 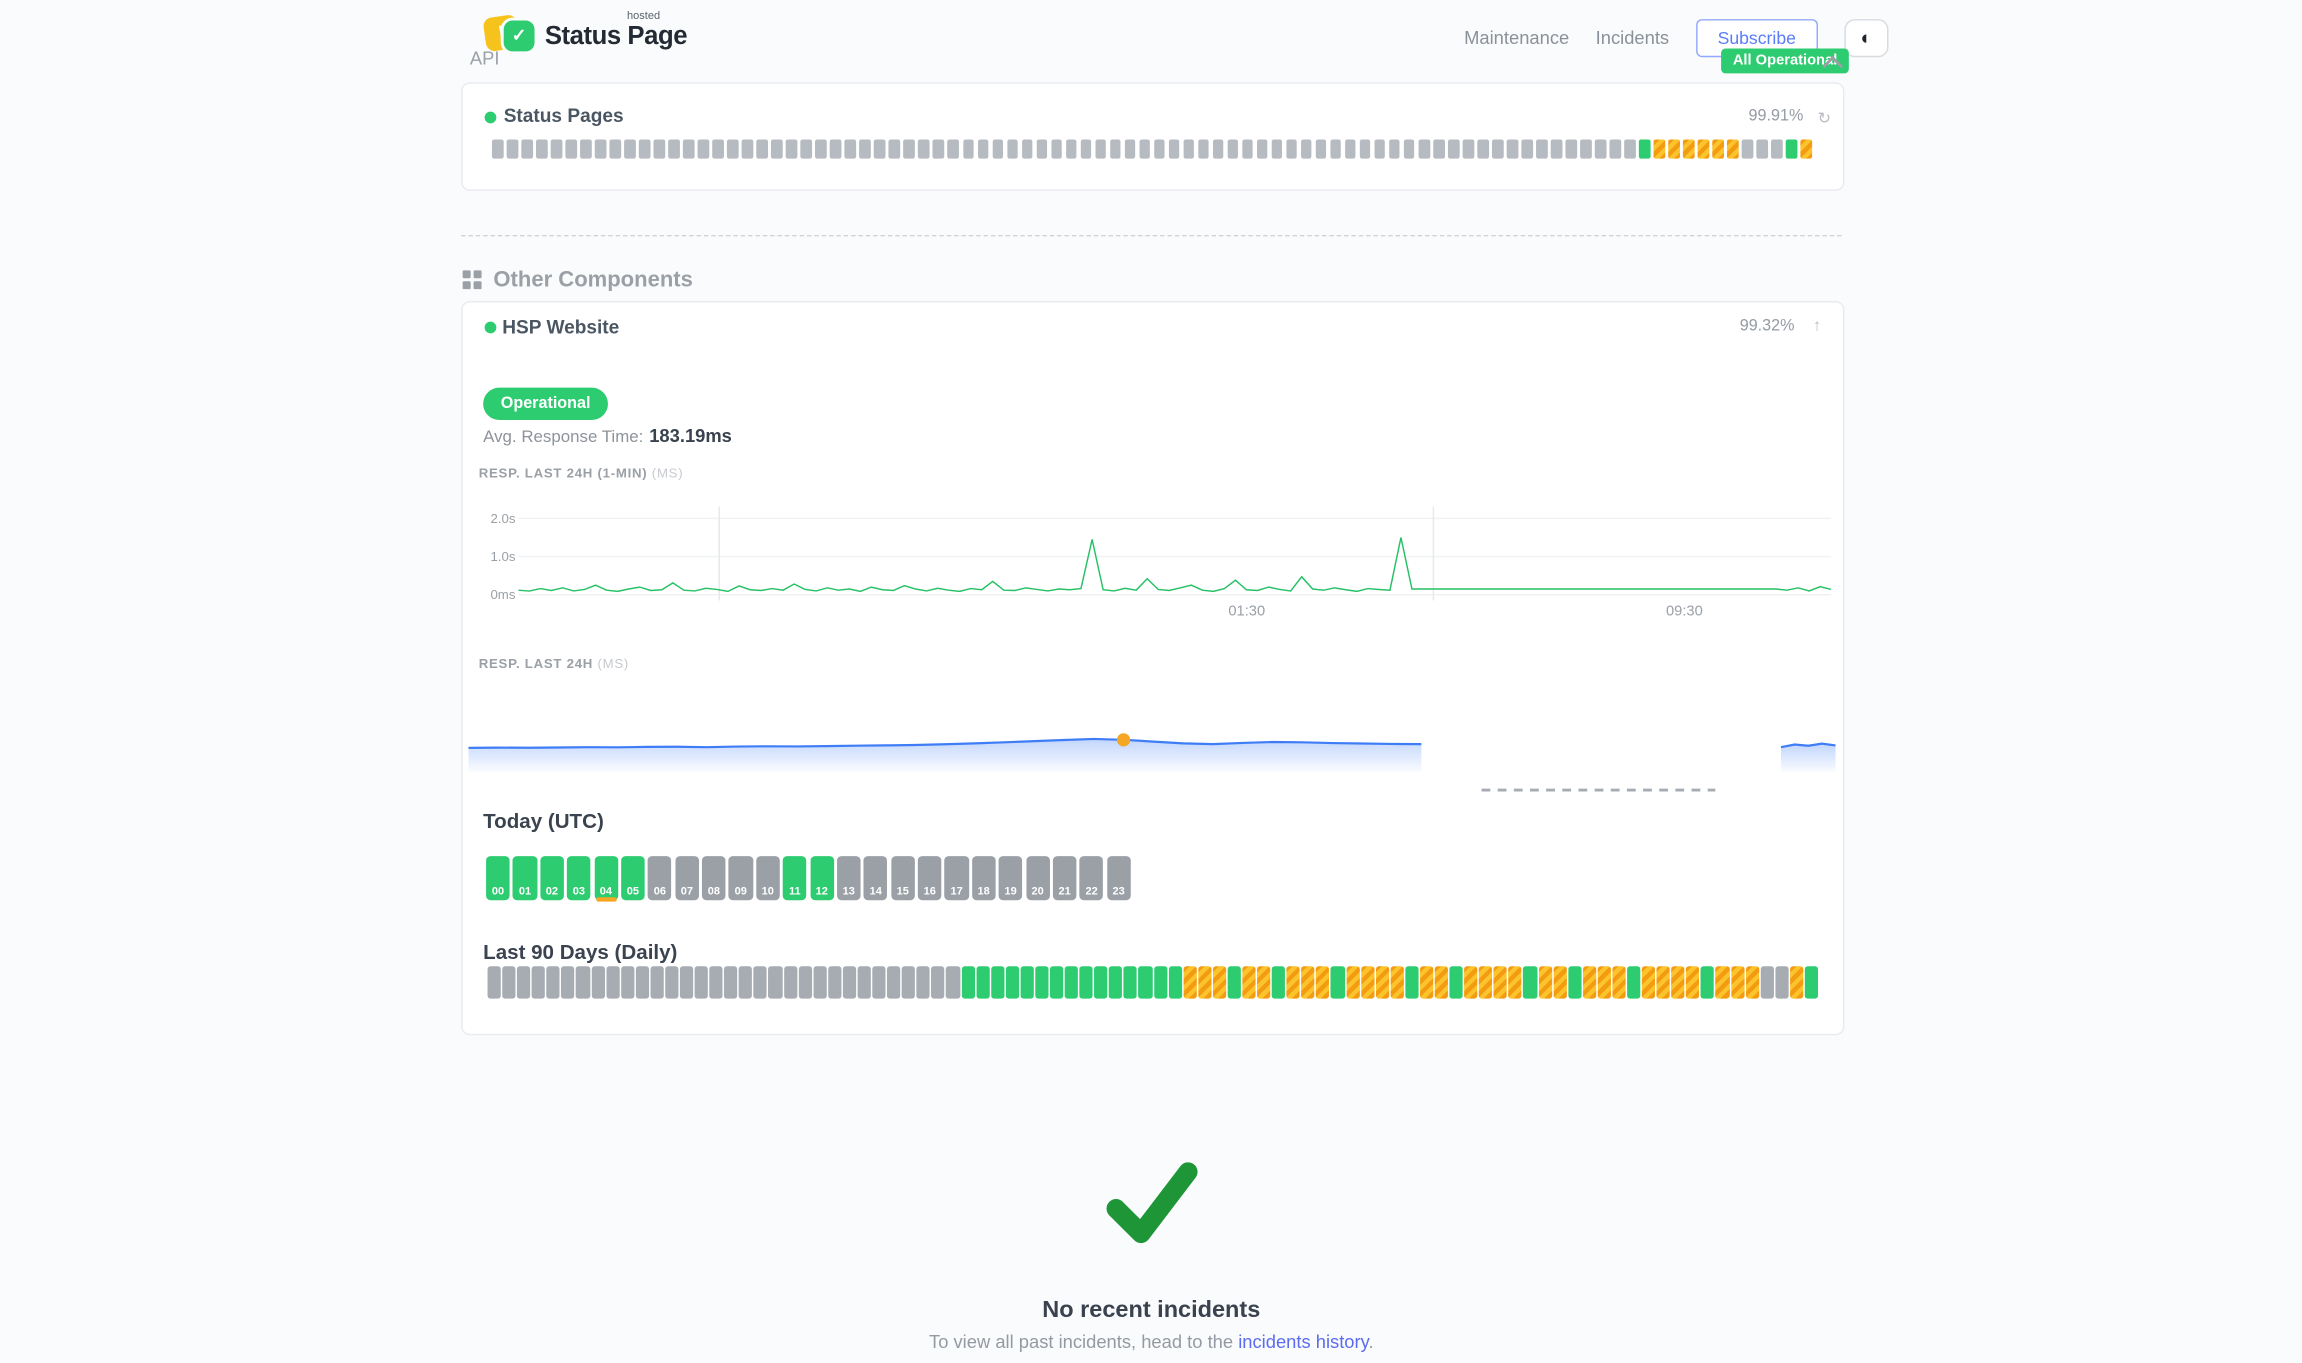 What do you see at coordinates (1866, 38) in the screenshot?
I see `theme-toggle-button: ◐` at bounding box center [1866, 38].